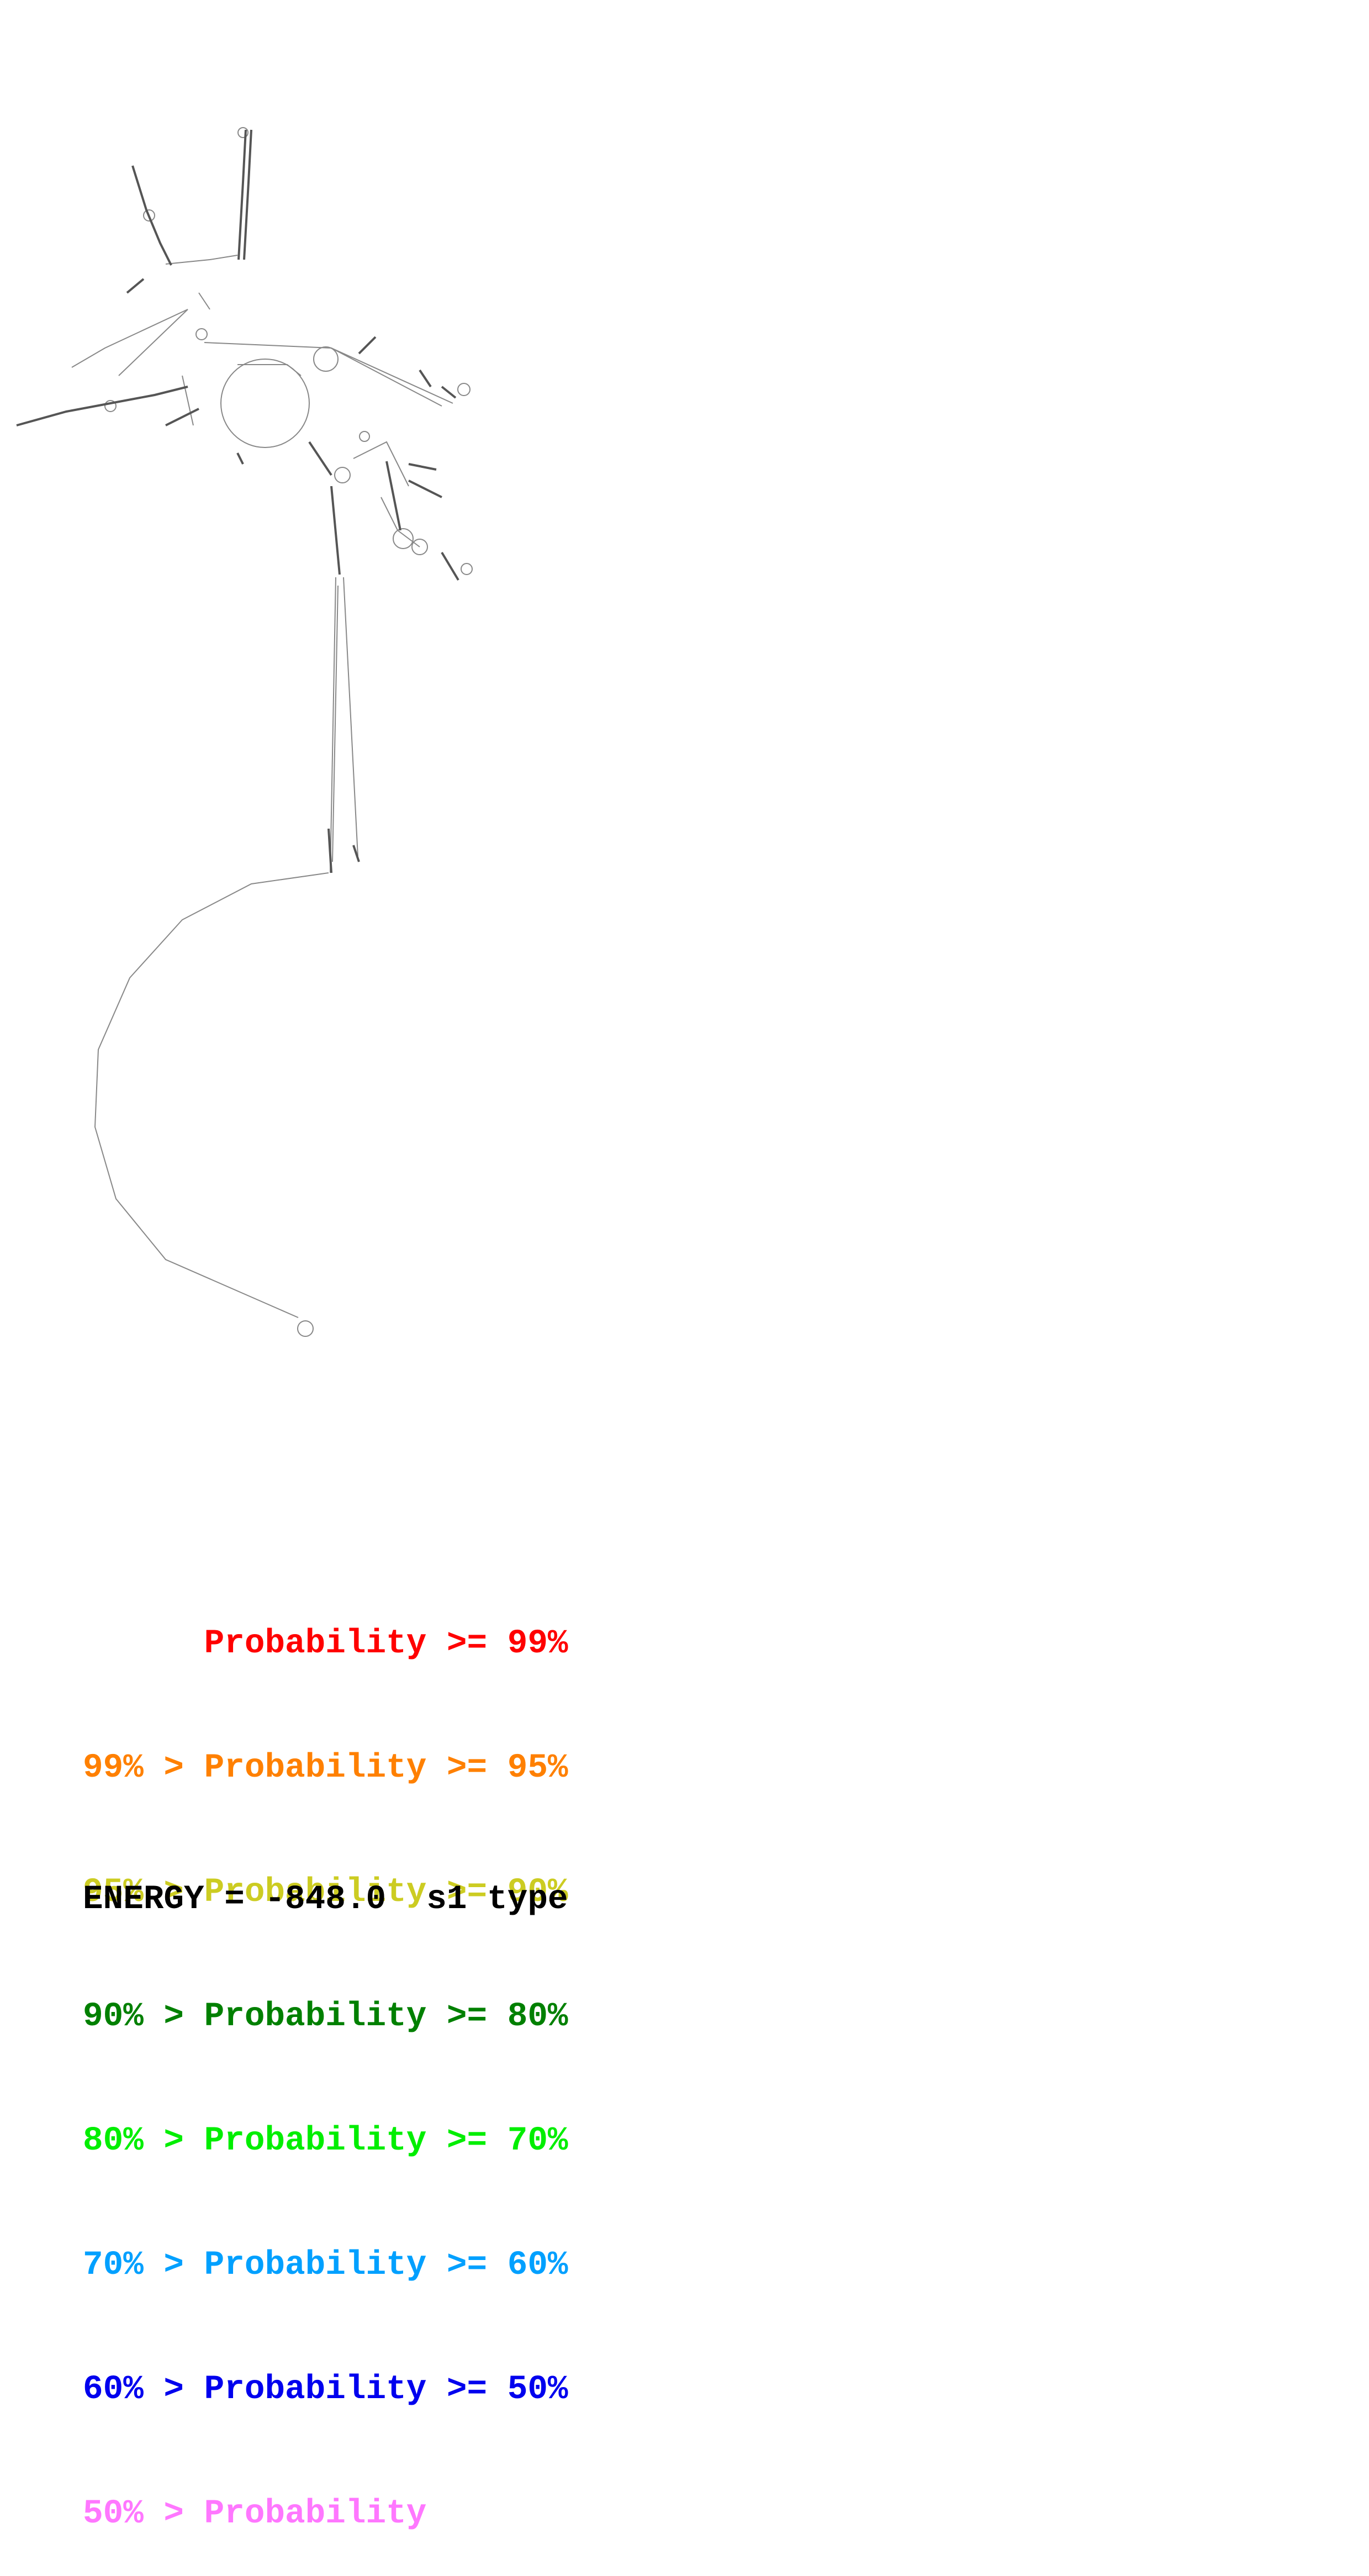 This screenshot has height=2576, width=1369. What do you see at coordinates (419, 547) in the screenshot?
I see `loop-right-b` at bounding box center [419, 547].